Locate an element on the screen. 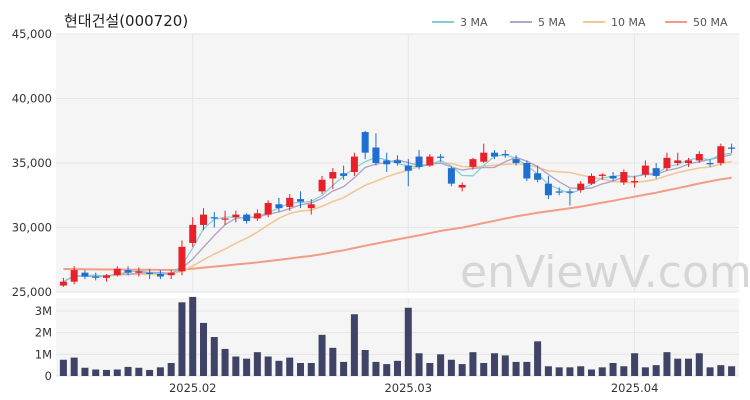 Image resolution: width=750 pixels, height=400 pixels. legend-item: 3 MA is located at coordinates (460, 22).